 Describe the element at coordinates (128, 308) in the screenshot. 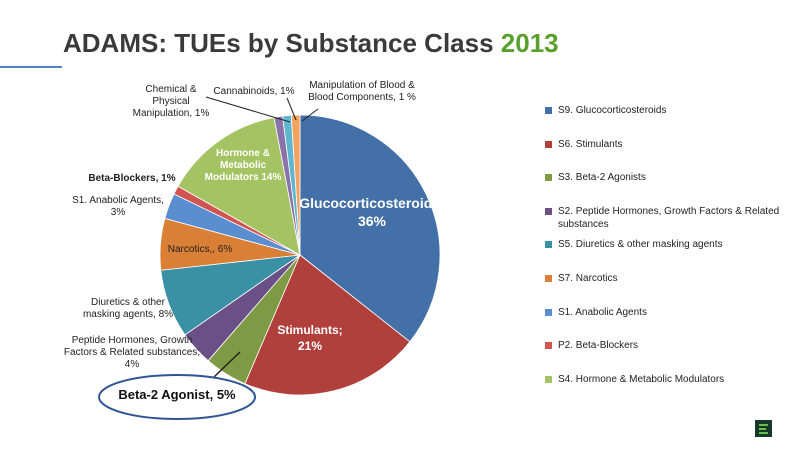

I see `data-label: Diuretics & other masking agents, 8%` at that location.